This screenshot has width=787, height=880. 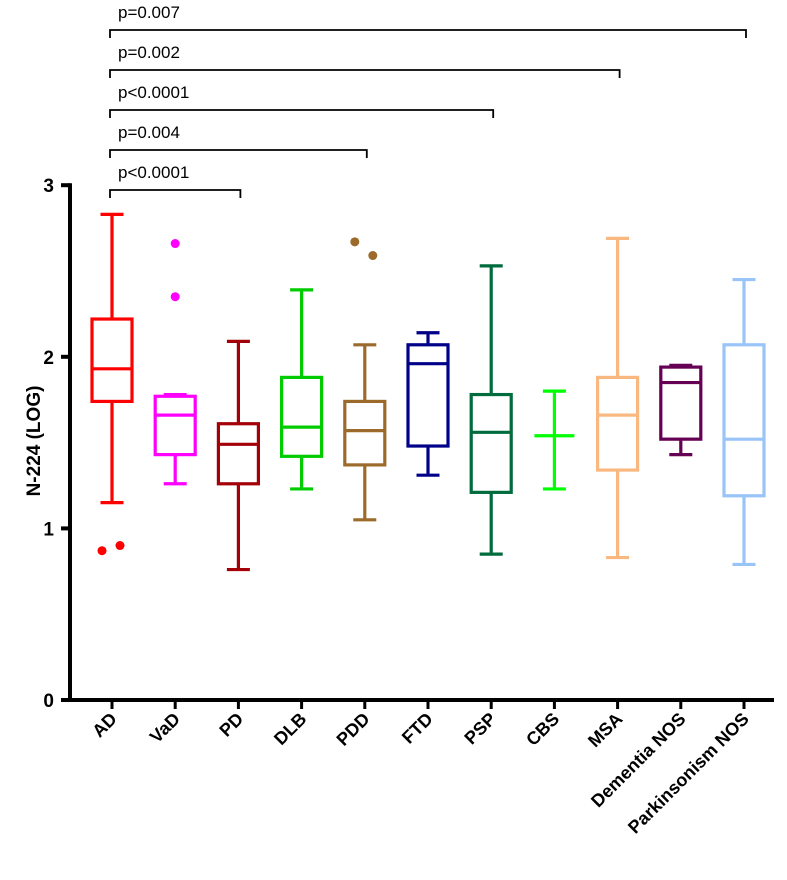 I want to click on box-ad, so click(x=112, y=384).